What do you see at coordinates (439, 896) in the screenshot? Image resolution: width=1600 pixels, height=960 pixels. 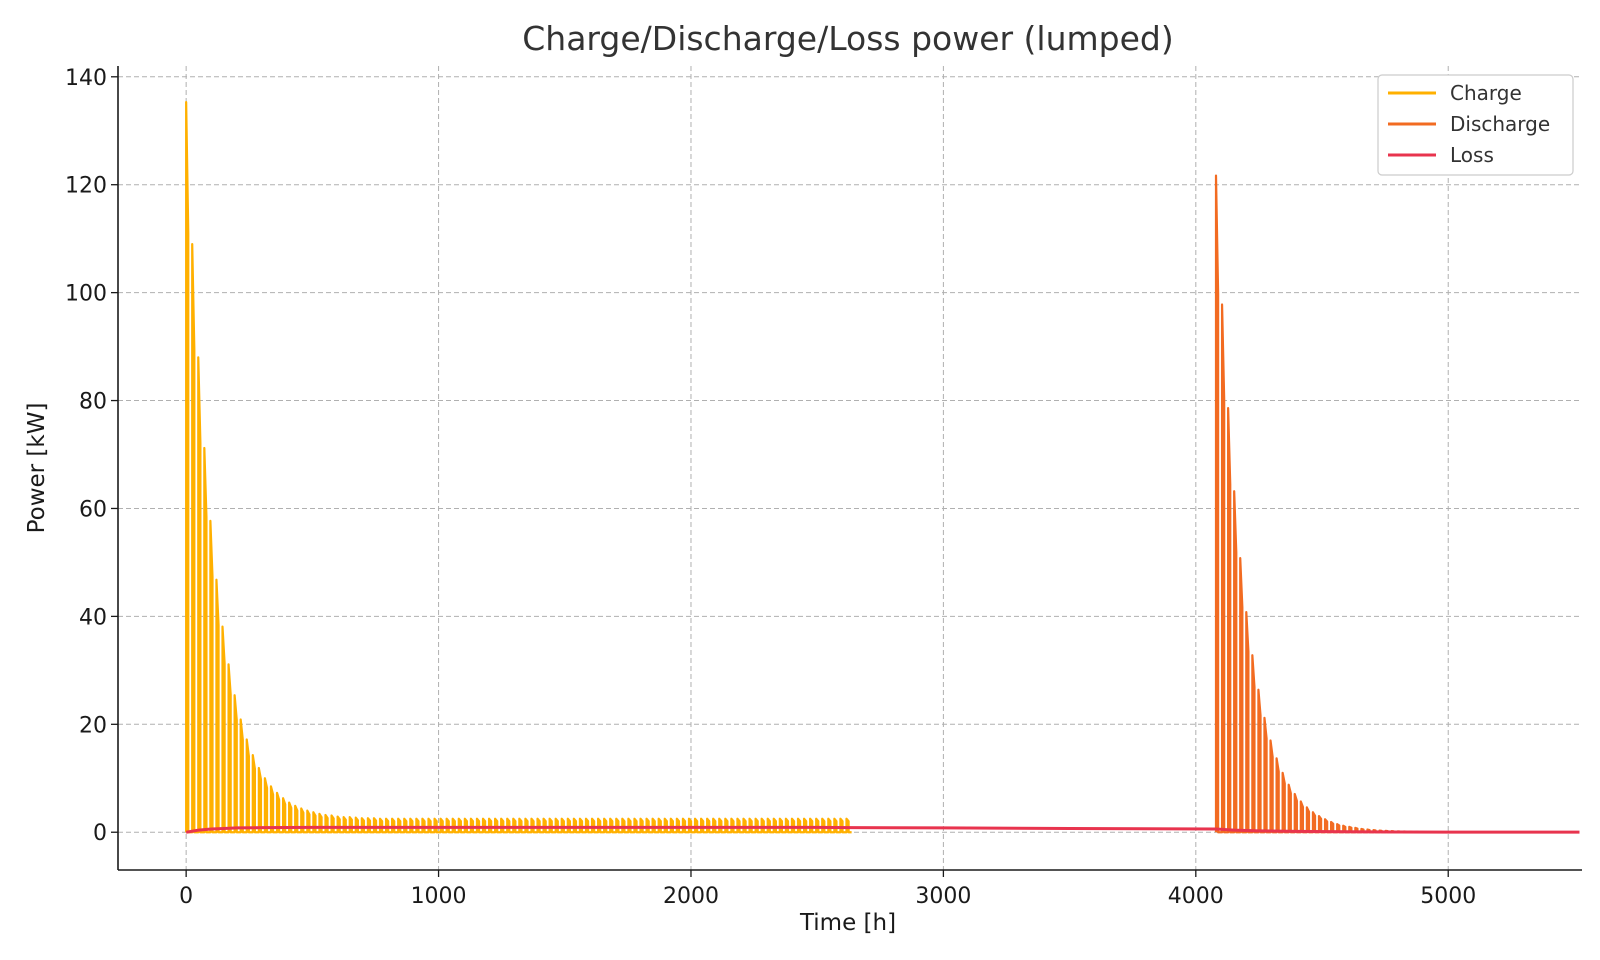 I see `x-tick-label: 1000` at bounding box center [439, 896].